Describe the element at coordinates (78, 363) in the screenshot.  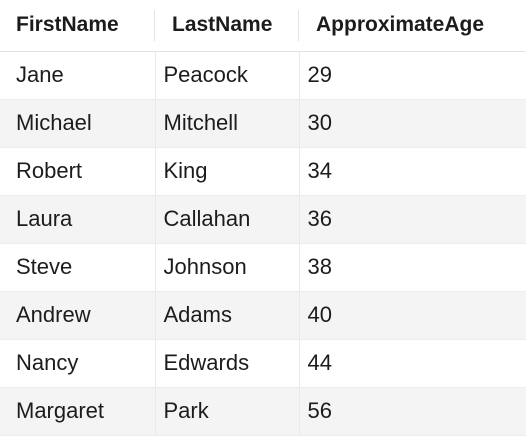
I see `cell-firstname: Nancy` at that location.